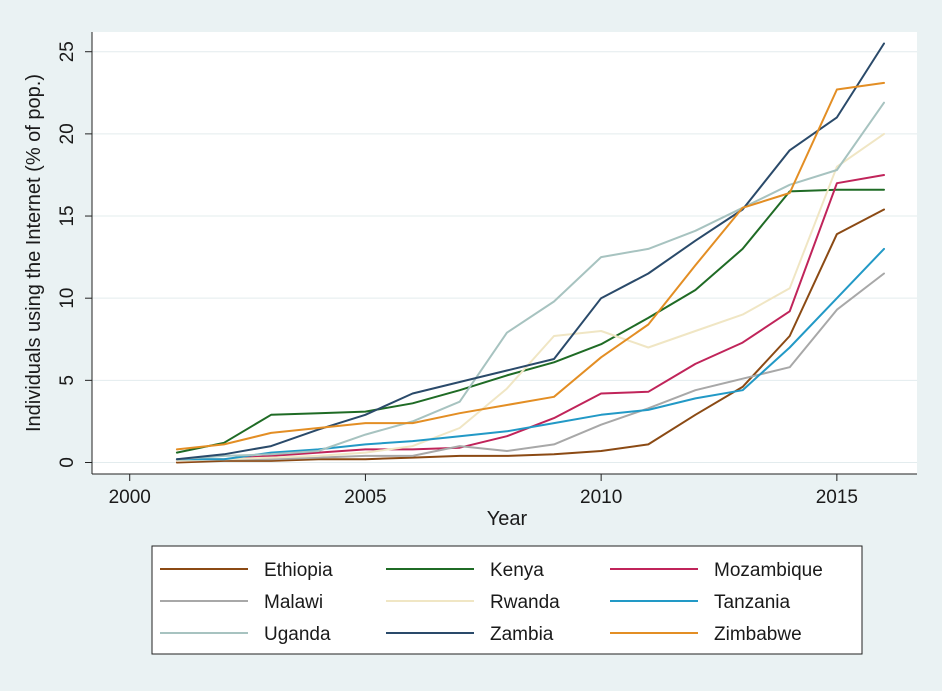  What do you see at coordinates (241, 602) in the screenshot?
I see `legend-item: Malawi` at bounding box center [241, 602].